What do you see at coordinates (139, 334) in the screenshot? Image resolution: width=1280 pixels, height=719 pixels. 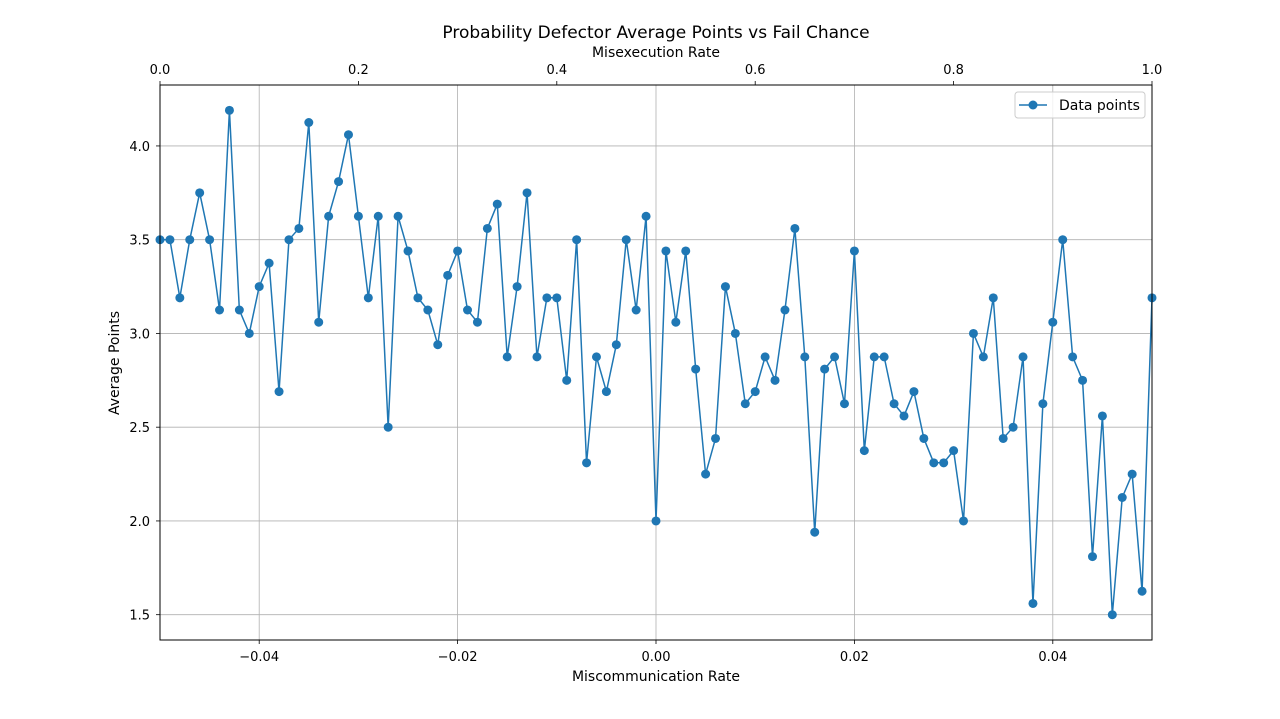 I see `y-tick-label: 3.0` at bounding box center [139, 334].